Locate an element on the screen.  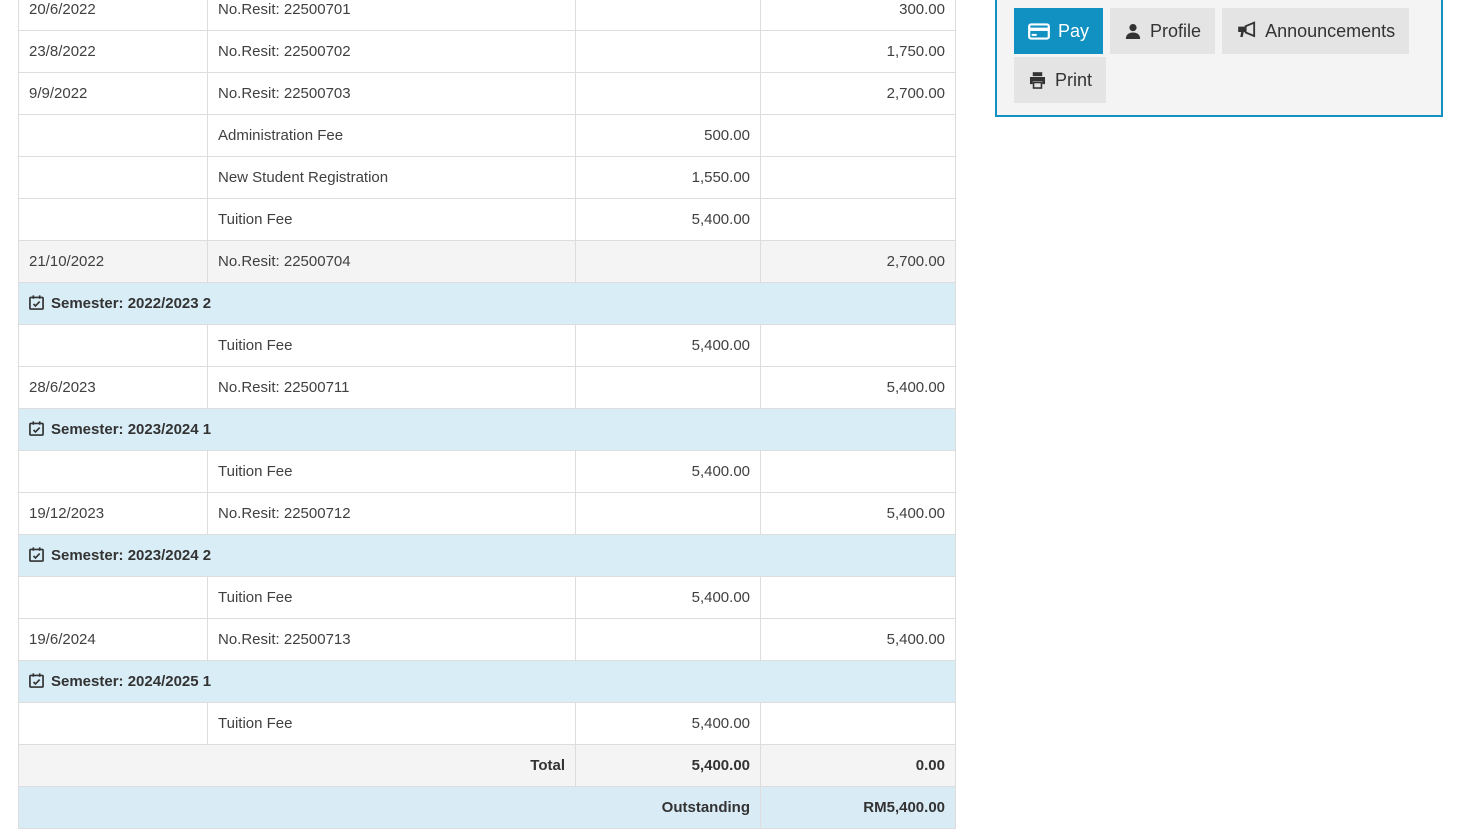
user-icon is located at coordinates (1133, 31).